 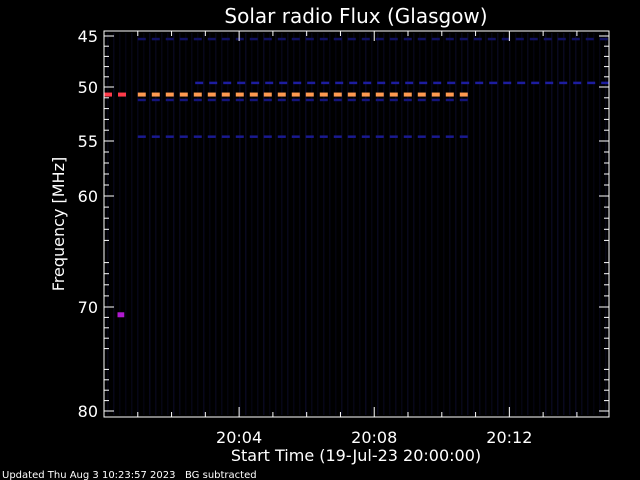 I want to click on updated-timestamp: Updated Thu Aug 3 10:23:57 2023, so click(x=89, y=475).